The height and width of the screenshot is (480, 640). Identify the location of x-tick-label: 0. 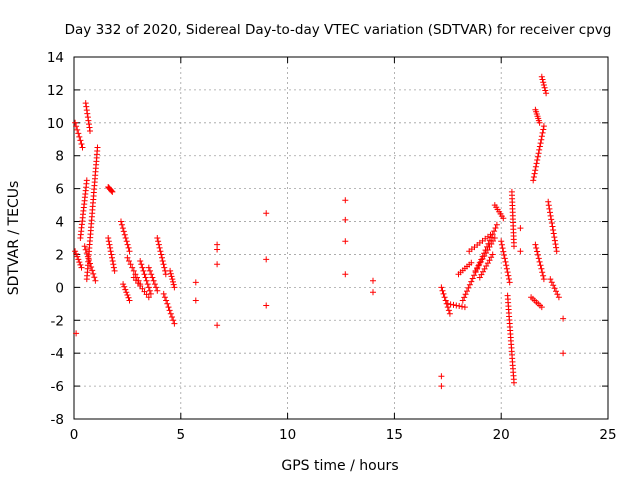
(74, 435).